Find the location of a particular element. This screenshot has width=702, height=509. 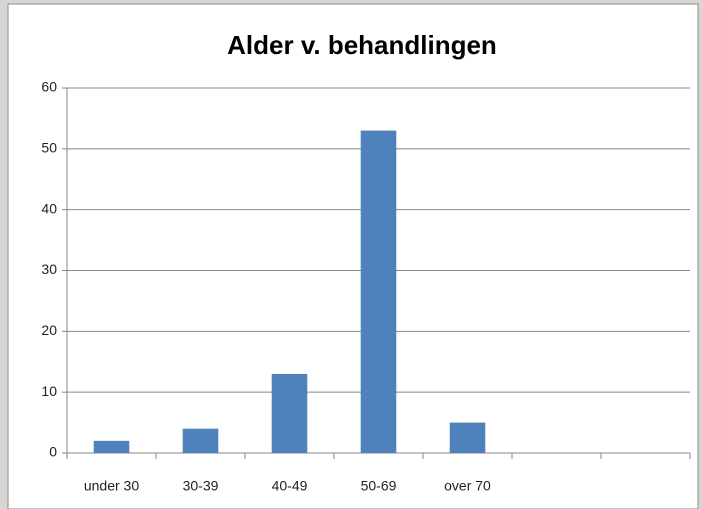

x-tick-label: 50-69 is located at coordinates (379, 486).